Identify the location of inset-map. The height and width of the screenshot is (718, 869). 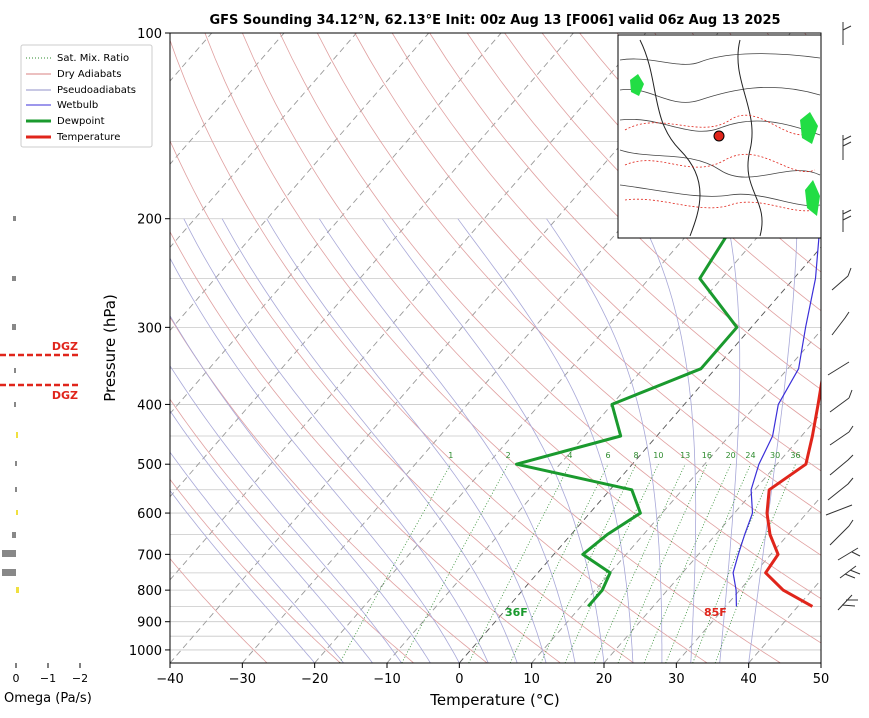
(719, 136).